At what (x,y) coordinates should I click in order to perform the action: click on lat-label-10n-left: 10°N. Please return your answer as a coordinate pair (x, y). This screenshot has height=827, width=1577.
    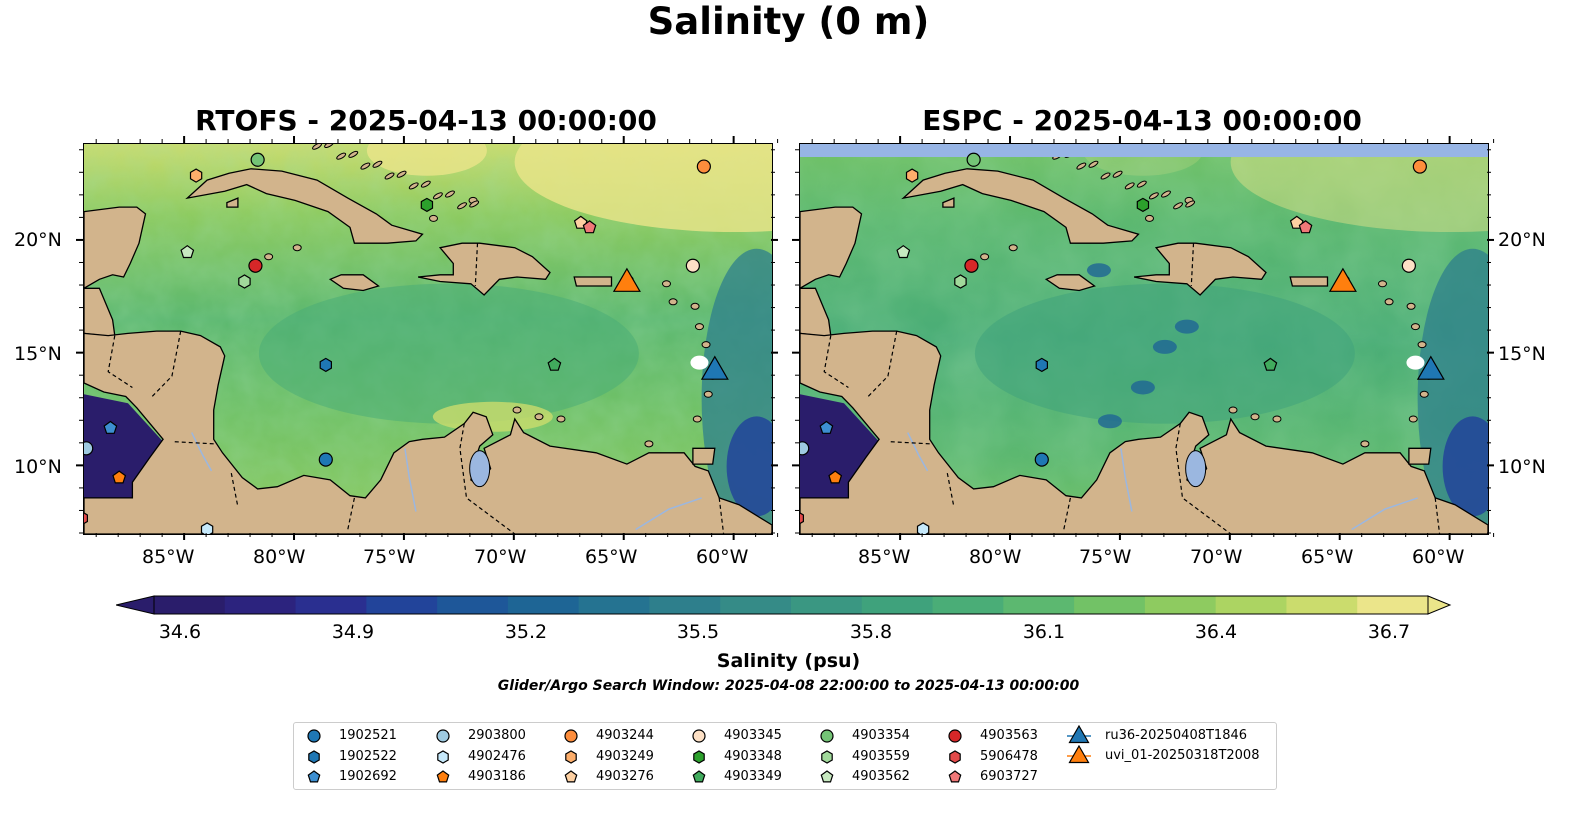
    Looking at the image, I should click on (38, 467).